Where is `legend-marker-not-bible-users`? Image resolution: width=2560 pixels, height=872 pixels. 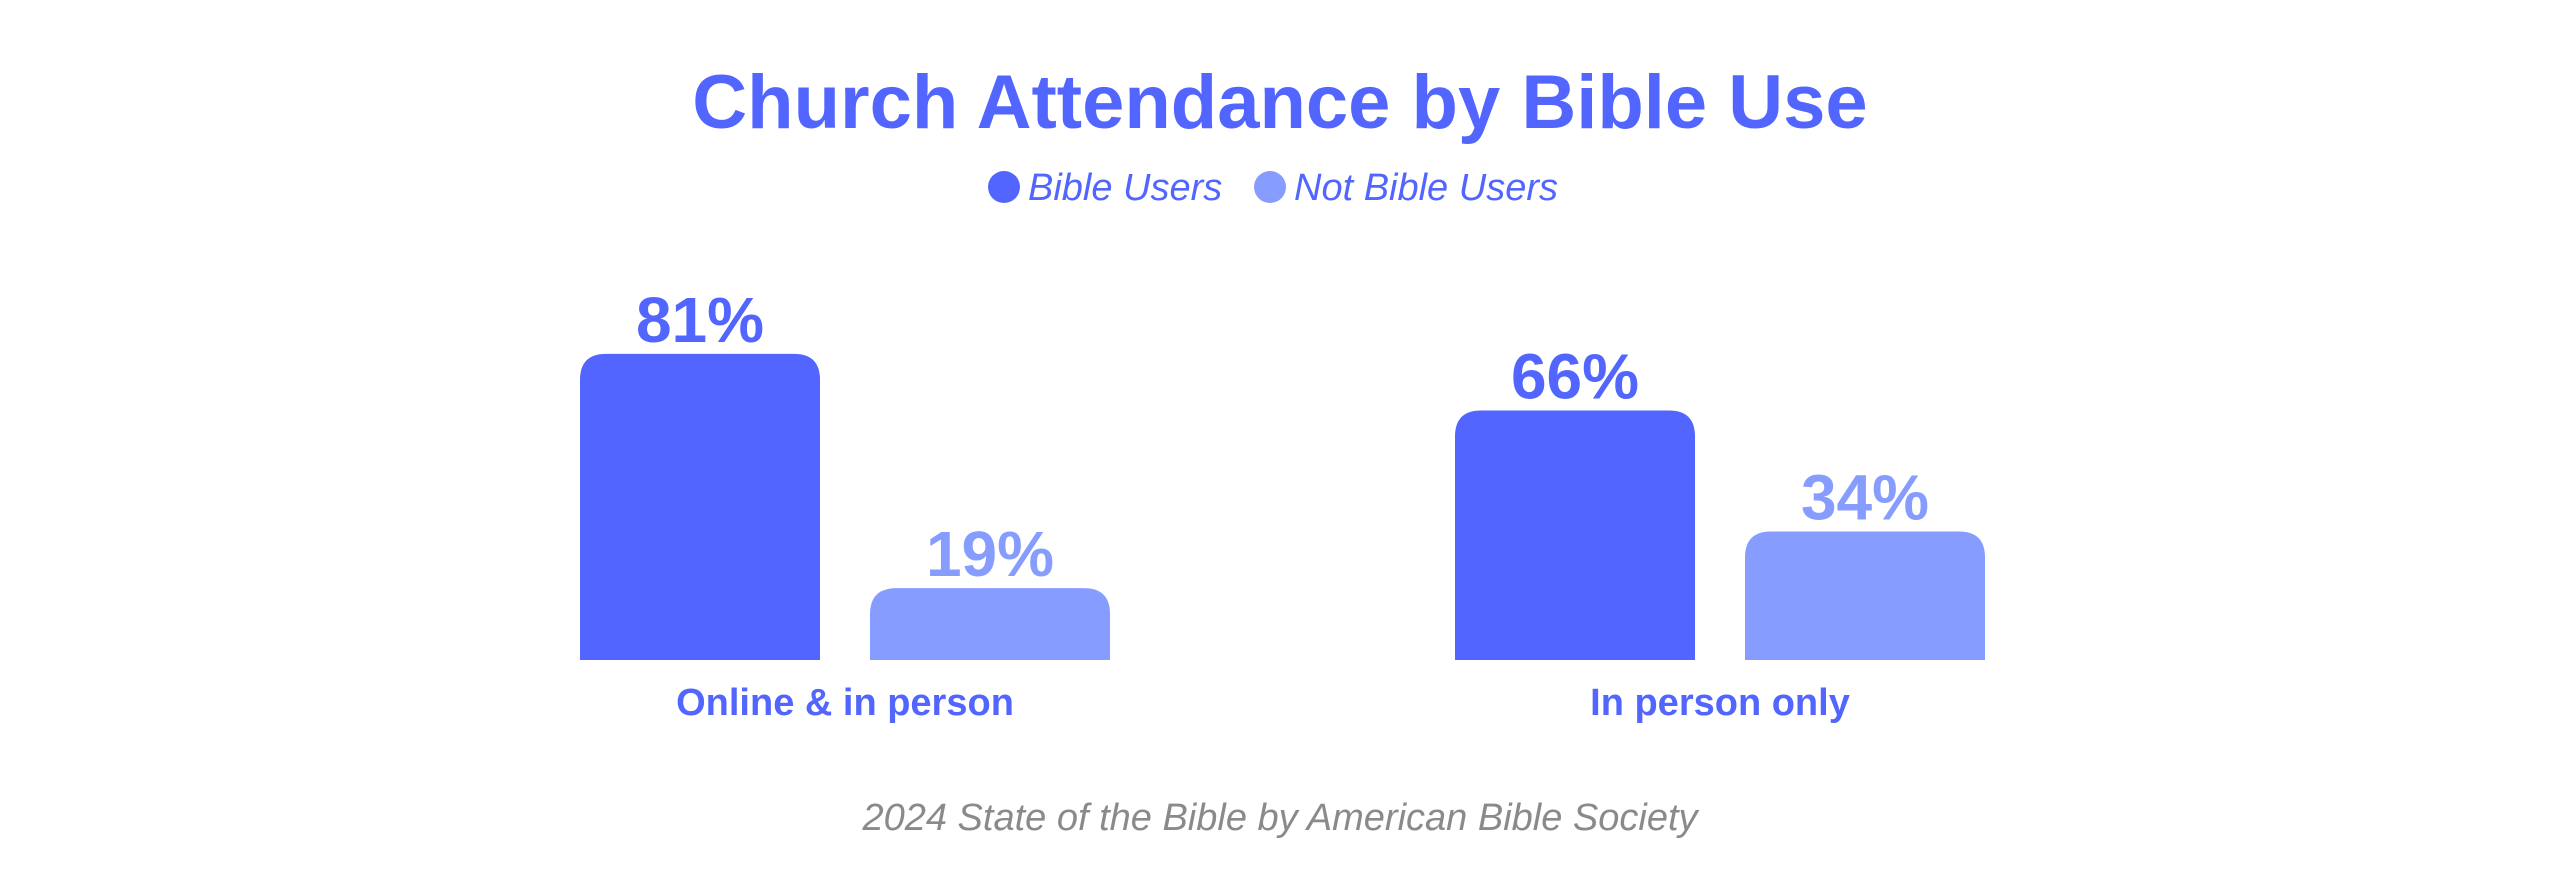
legend-marker-not-bible-users is located at coordinates (1270, 187).